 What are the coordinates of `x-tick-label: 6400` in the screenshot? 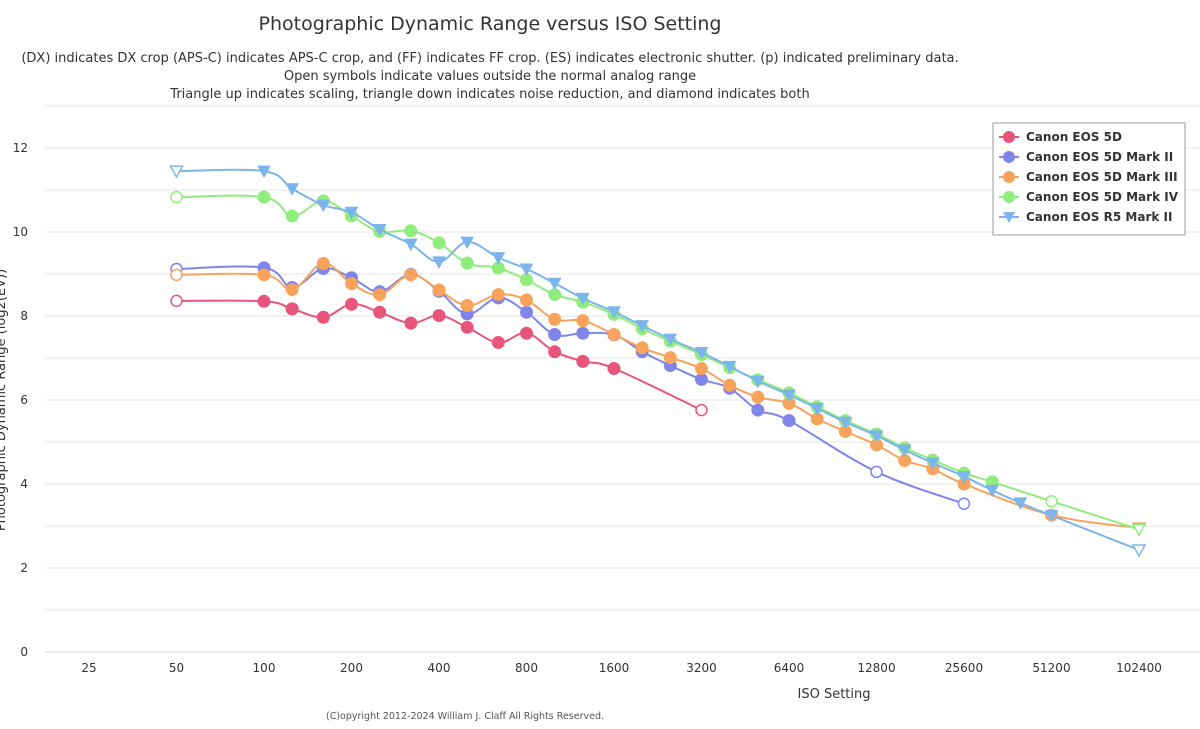 It's located at (789, 668).